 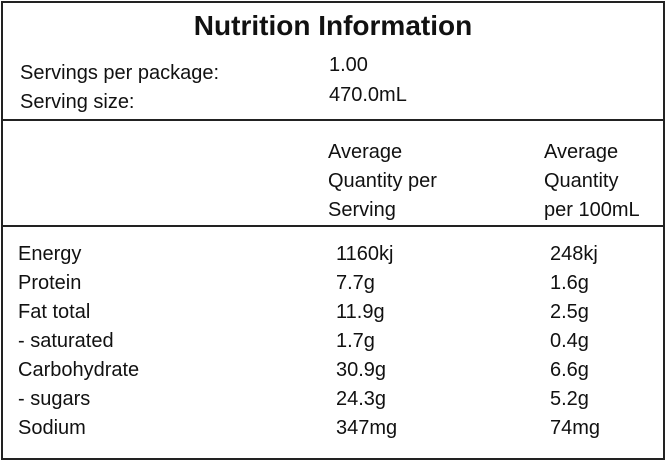 What do you see at coordinates (361, 399) in the screenshot?
I see `per-serving-value: 24.3g` at bounding box center [361, 399].